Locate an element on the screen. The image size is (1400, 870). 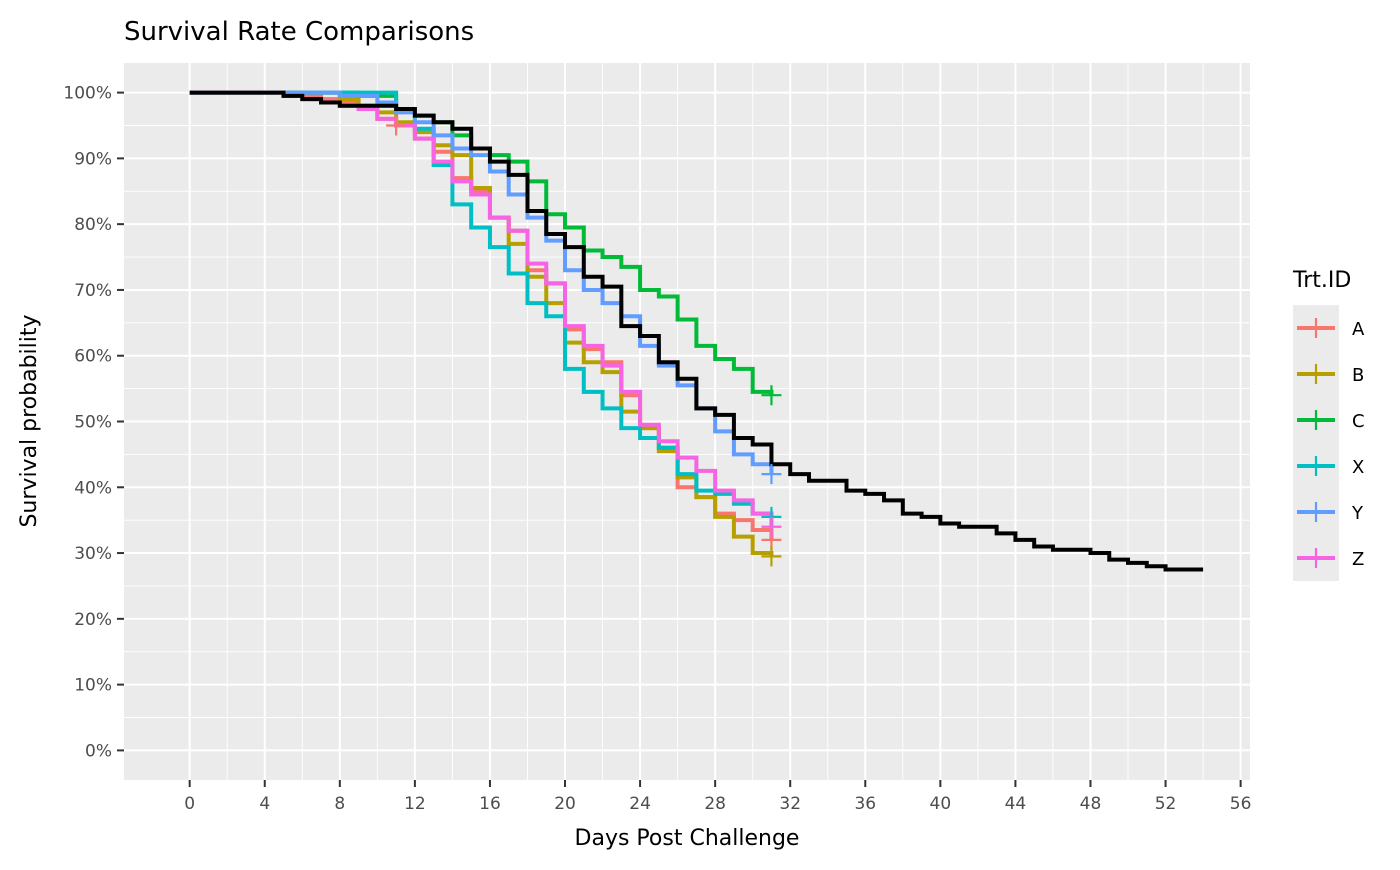
y-tick-label: 100% is located at coordinates (87, 94).